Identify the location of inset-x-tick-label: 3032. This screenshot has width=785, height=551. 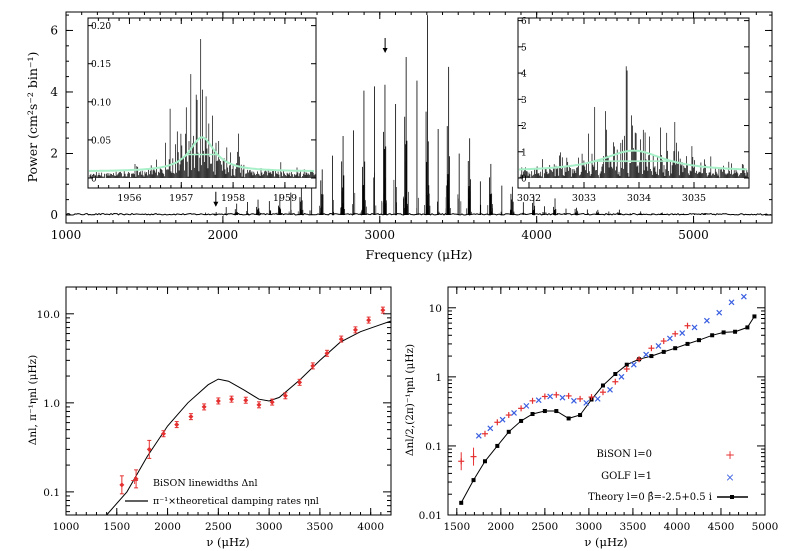
(529, 198).